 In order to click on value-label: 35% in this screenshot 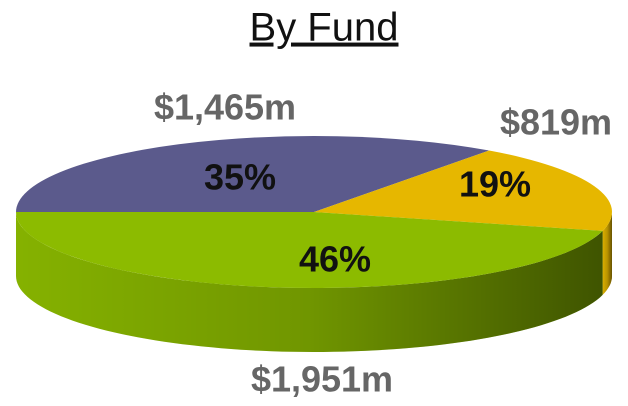, I will do `click(240, 177)`.